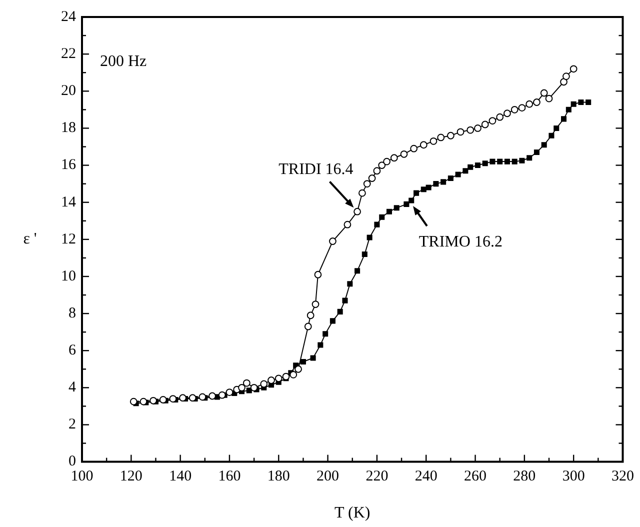 This screenshot has width=640, height=527. Describe the element at coordinates (72, 350) in the screenshot. I see `y-tick-label: 6` at that location.